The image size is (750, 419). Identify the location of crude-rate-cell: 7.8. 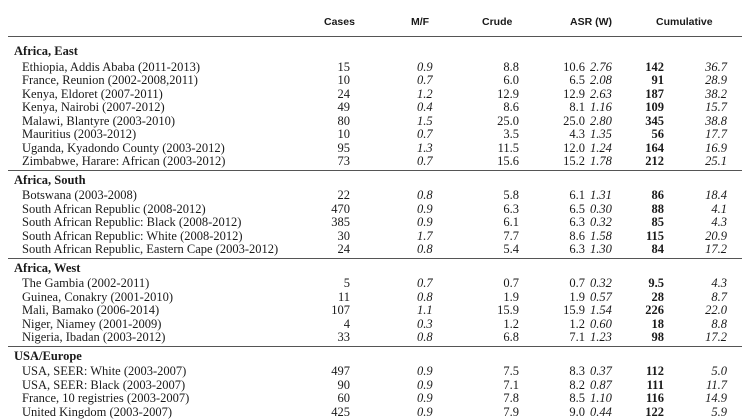
(511, 398).